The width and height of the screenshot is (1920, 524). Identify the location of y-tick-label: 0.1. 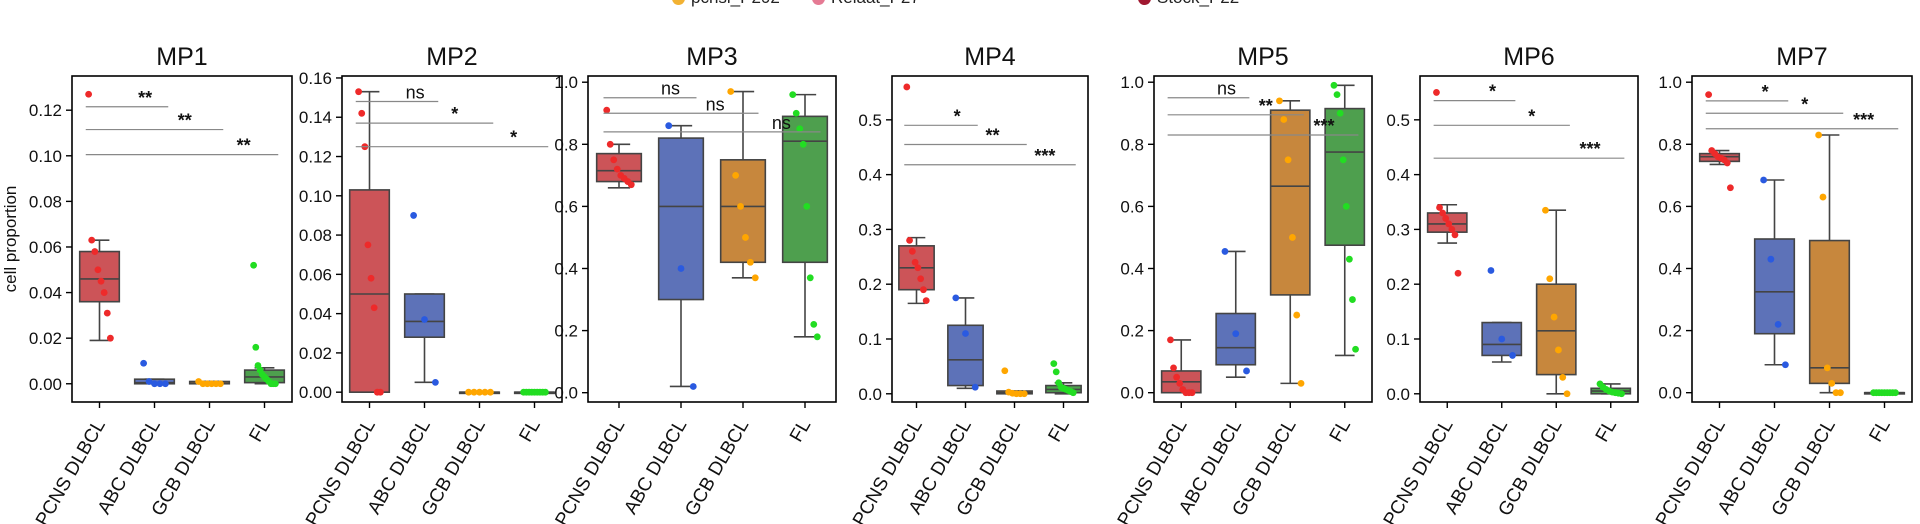
(1398, 339).